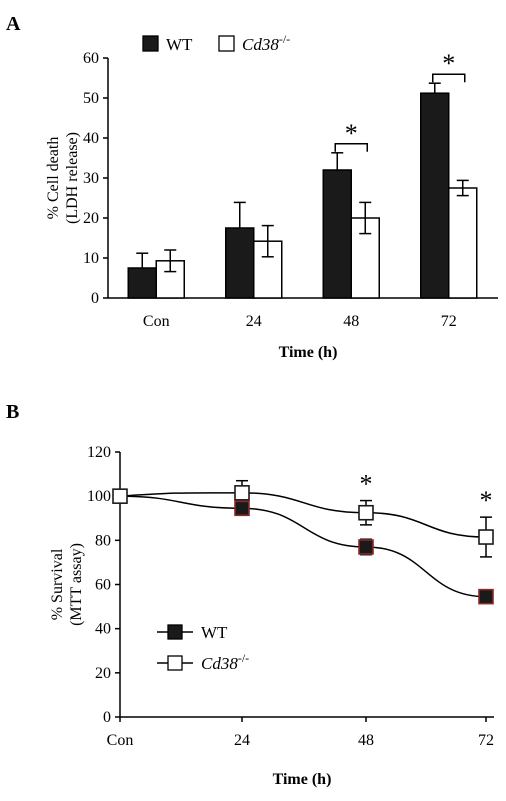  I want to click on panel-b-legend: WT Cd38-/-, so click(203, 648).